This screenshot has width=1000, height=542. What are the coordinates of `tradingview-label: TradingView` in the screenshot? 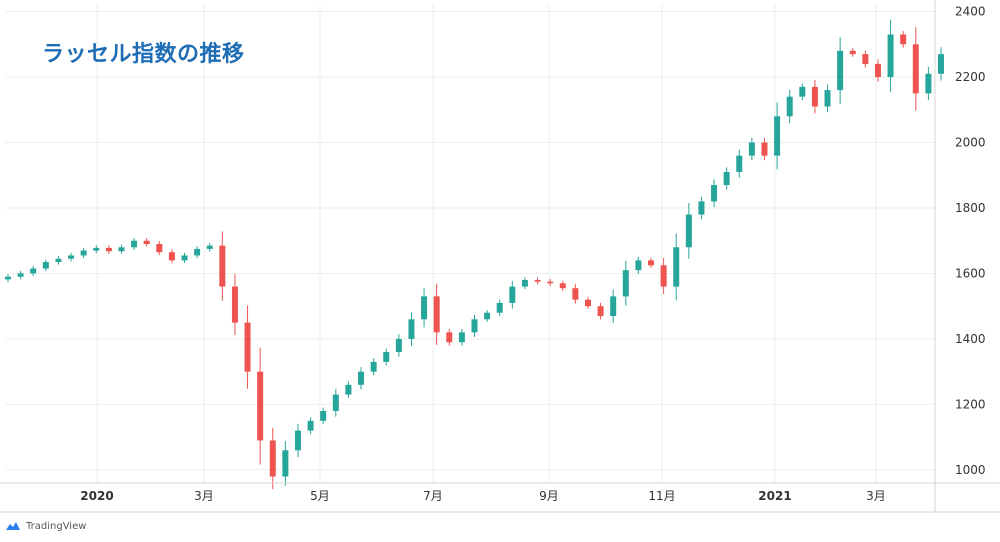 It's located at (56, 526).